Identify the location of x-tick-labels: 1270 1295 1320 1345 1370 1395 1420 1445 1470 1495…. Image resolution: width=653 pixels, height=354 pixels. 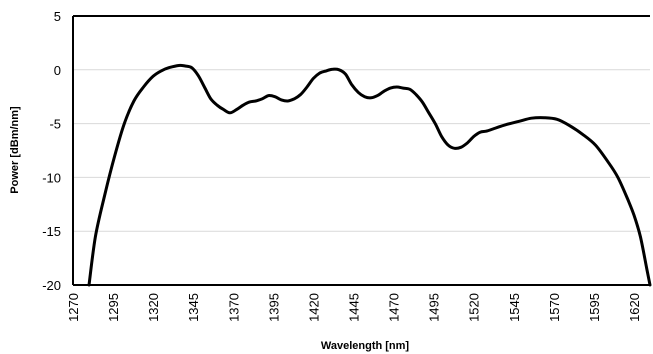
(354, 307).